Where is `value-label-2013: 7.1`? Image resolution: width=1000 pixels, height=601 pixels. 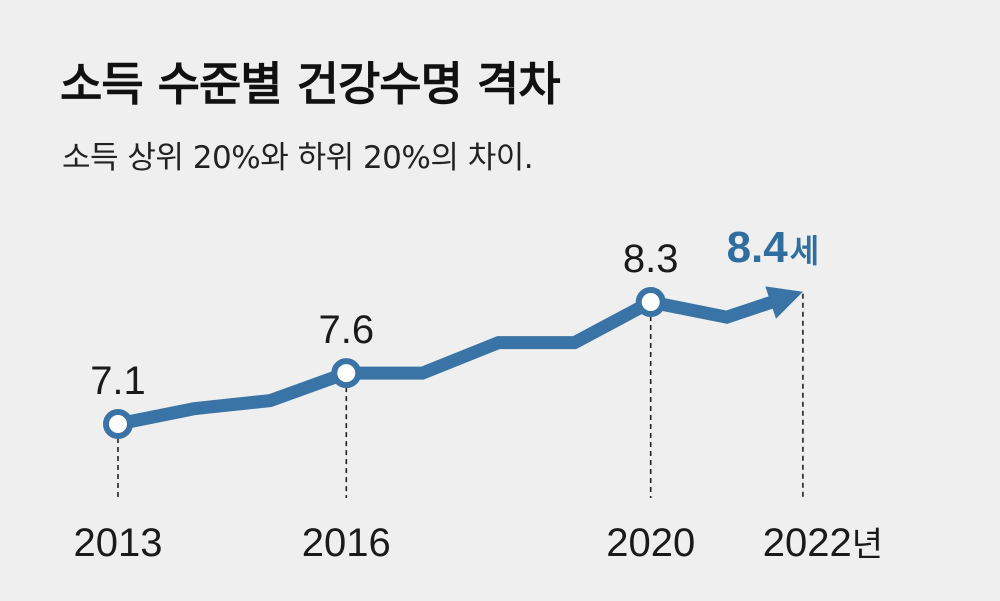
value-label-2013: 7.1 is located at coordinates (118, 381).